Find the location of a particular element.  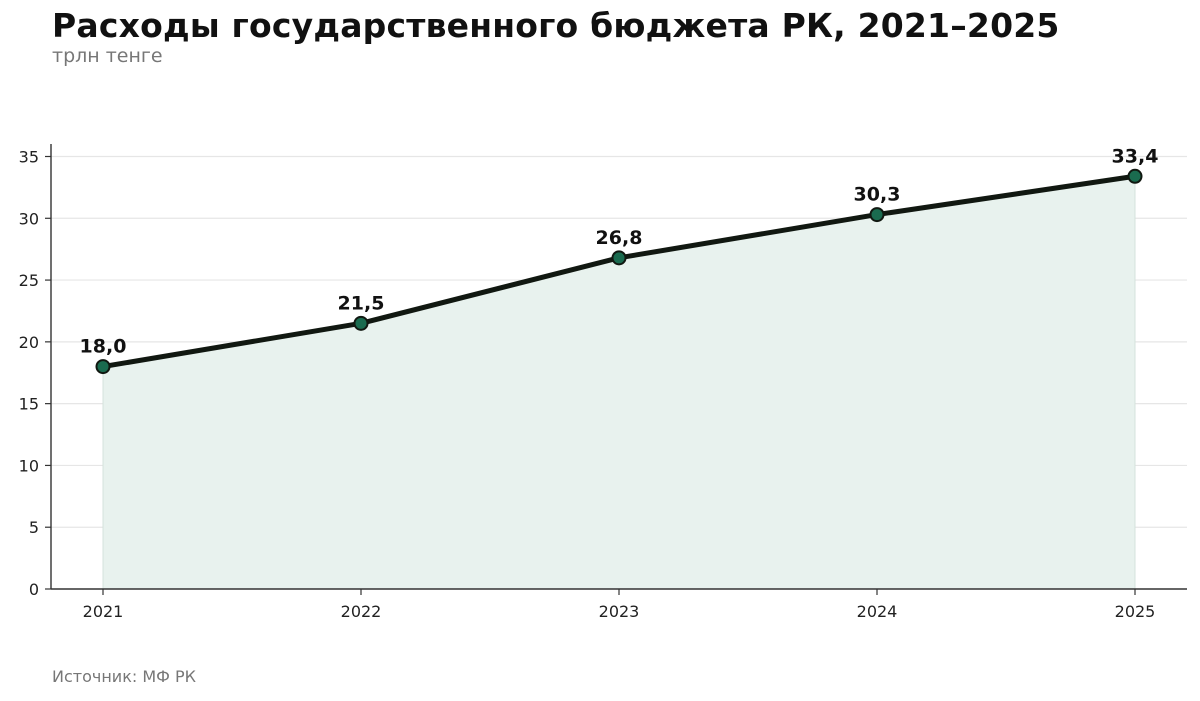

y-tick-label: 25 is located at coordinates (29, 280).